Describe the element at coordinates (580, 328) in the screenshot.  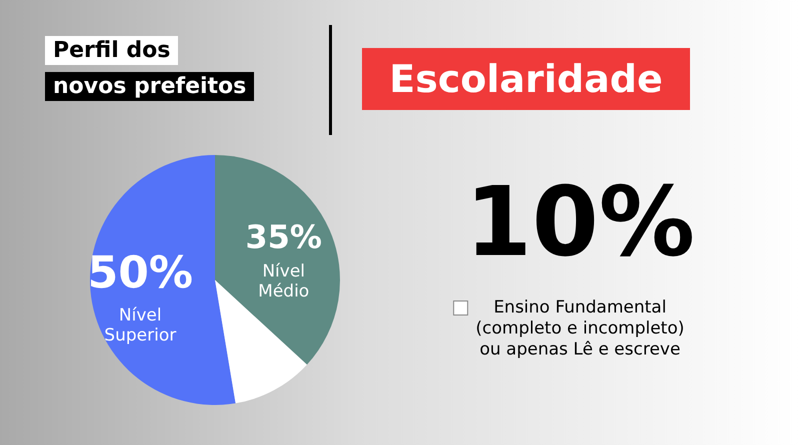
I see `legend-label: Ensino Fundamental (completo e incompleto) ou apenas Lê e escreve` at that location.